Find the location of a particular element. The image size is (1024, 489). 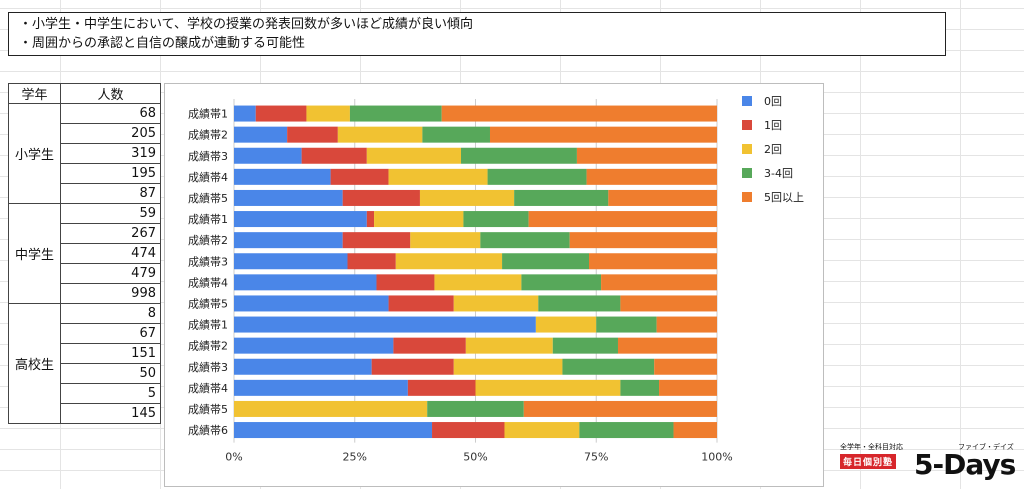

table-row: 87 is located at coordinates (85, 193).